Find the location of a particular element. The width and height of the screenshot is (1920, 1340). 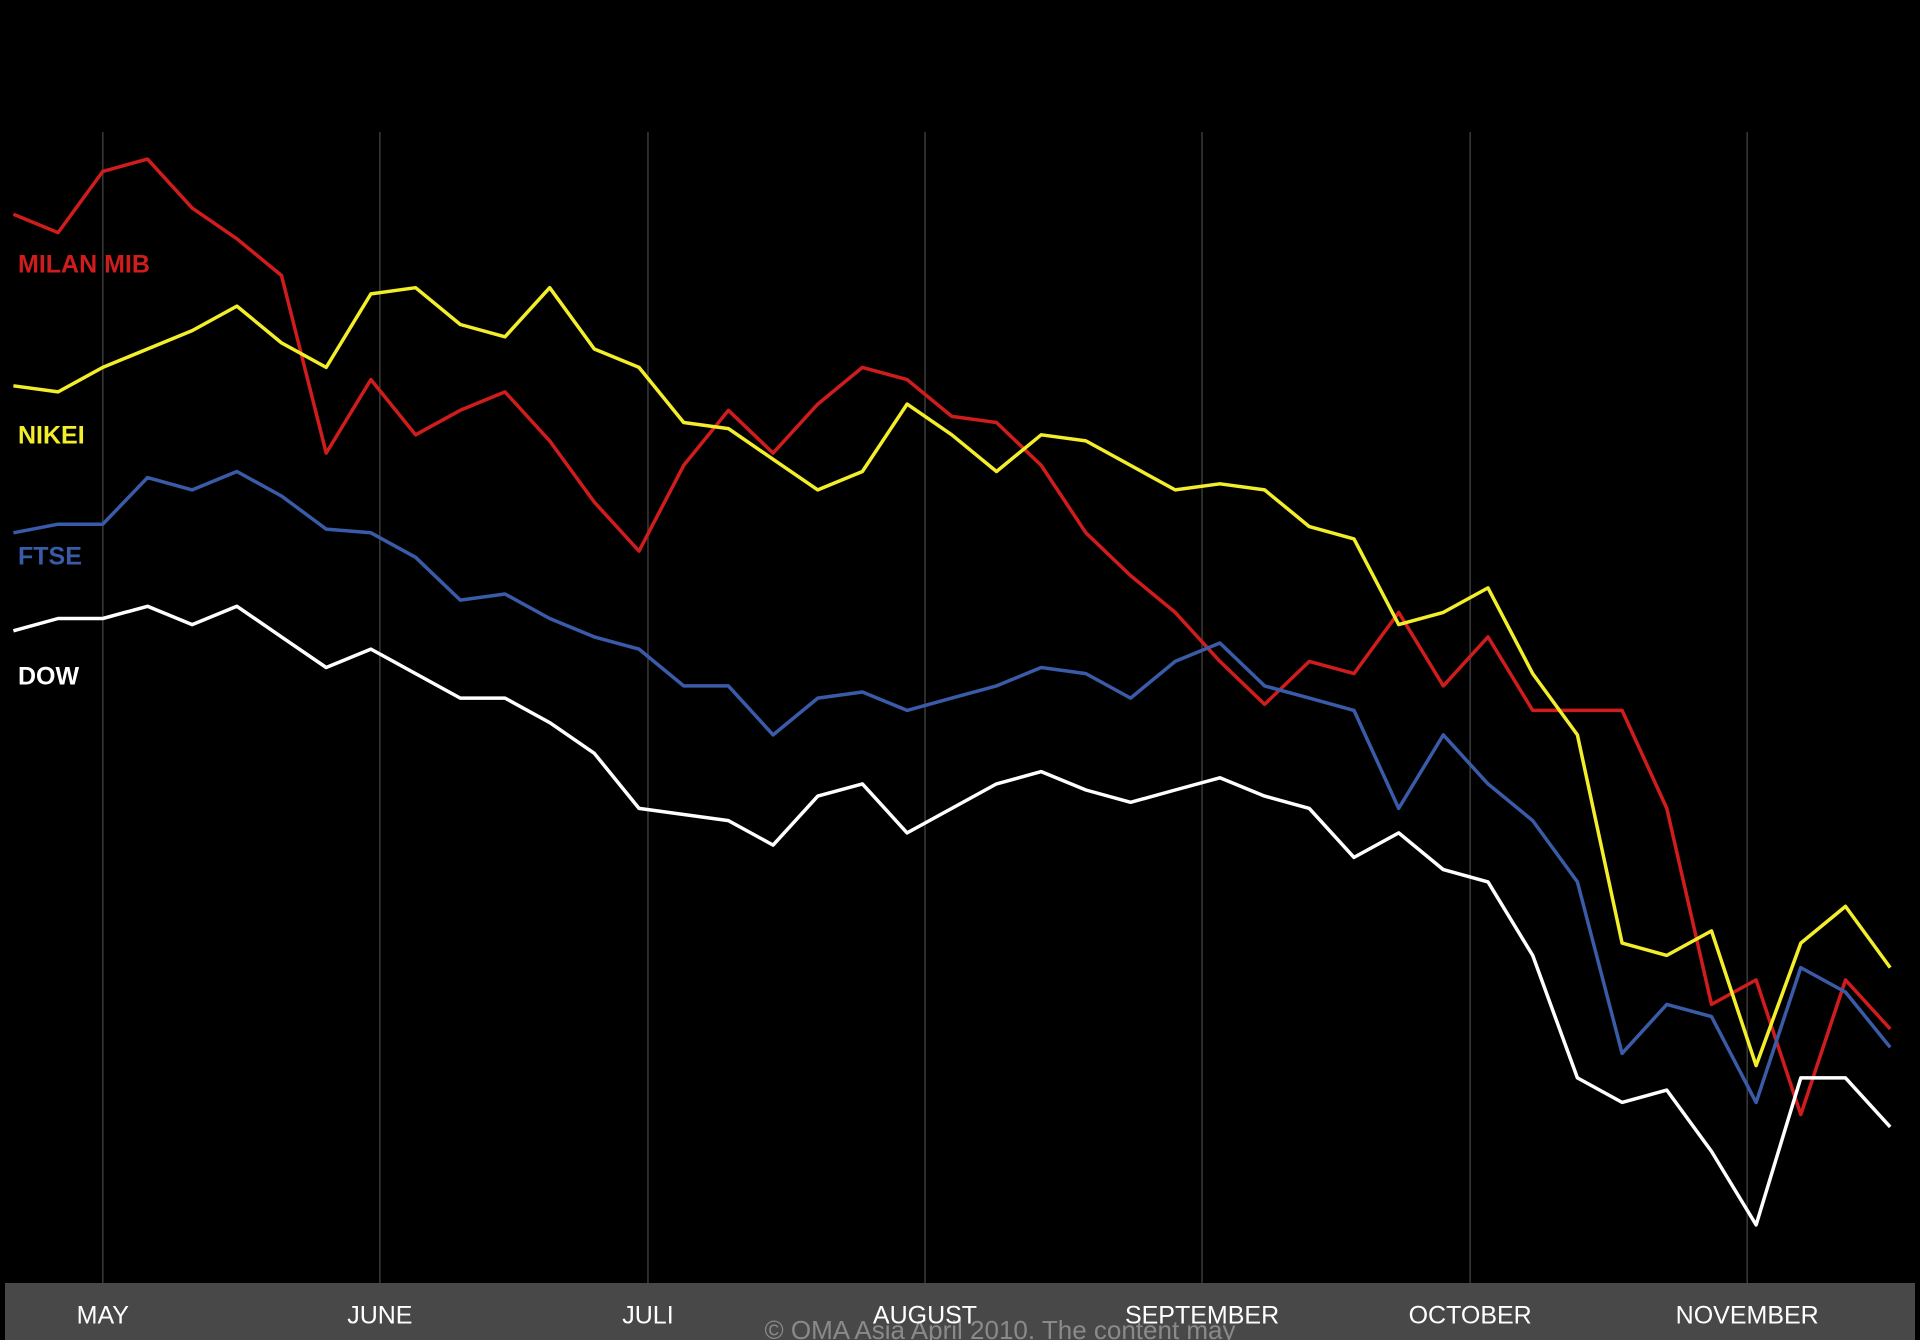

legend-label: DOW is located at coordinates (49, 677).